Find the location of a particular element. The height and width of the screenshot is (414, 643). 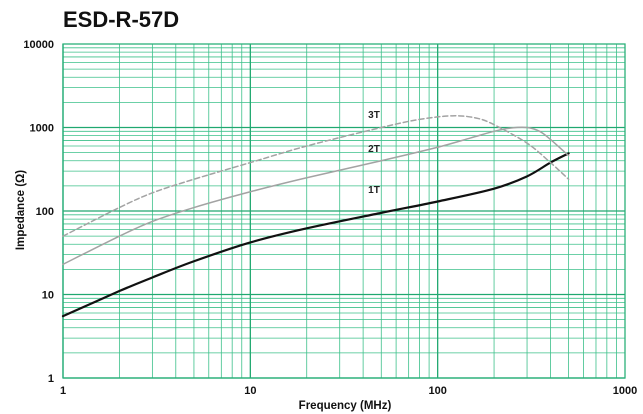

series-label-3t: 3T is located at coordinates (374, 115).